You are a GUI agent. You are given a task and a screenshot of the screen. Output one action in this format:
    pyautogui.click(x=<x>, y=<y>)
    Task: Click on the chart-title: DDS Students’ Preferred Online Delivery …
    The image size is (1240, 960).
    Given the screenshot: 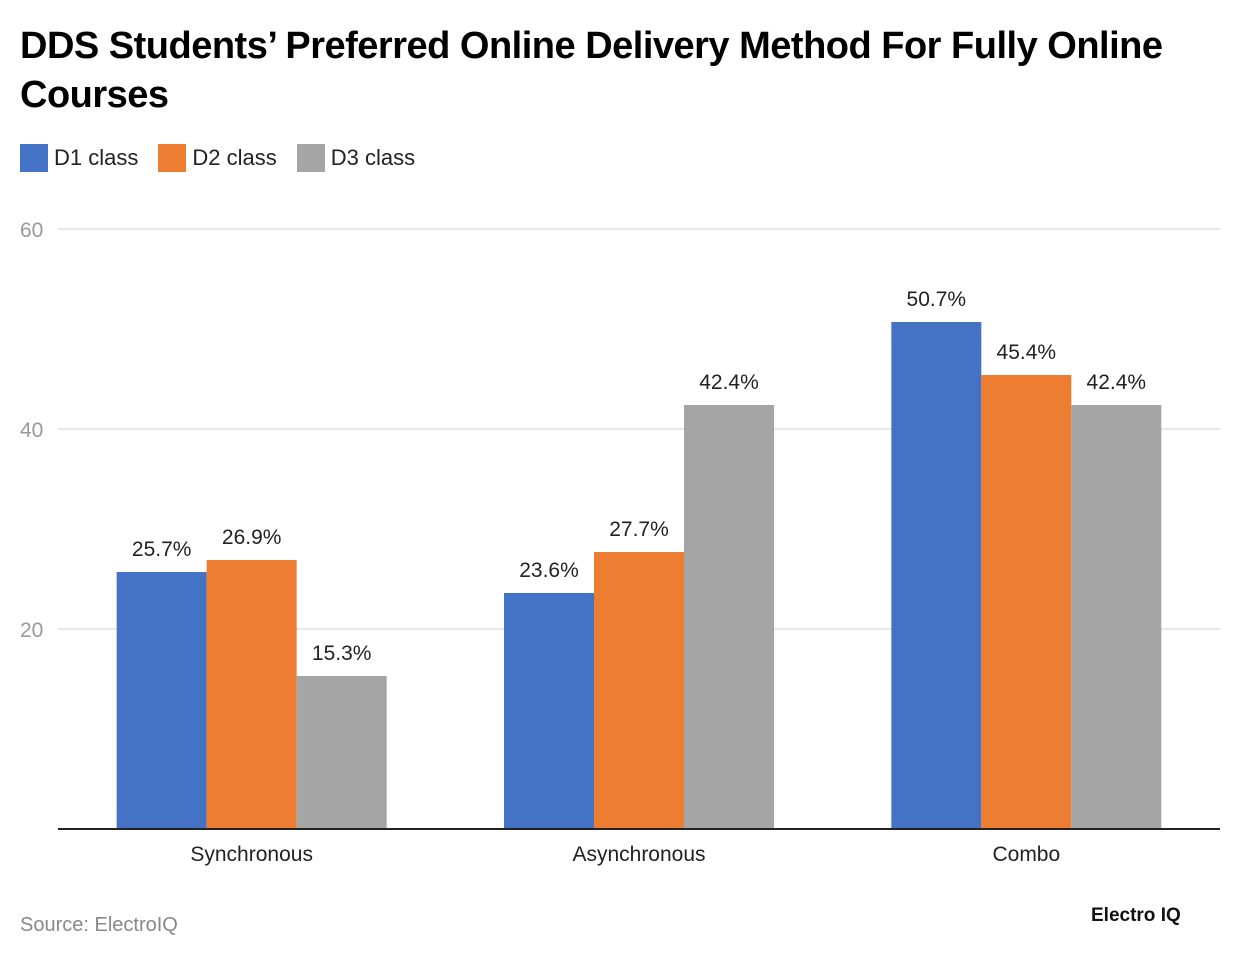 What is the action you would take?
    pyautogui.click(x=591, y=70)
    